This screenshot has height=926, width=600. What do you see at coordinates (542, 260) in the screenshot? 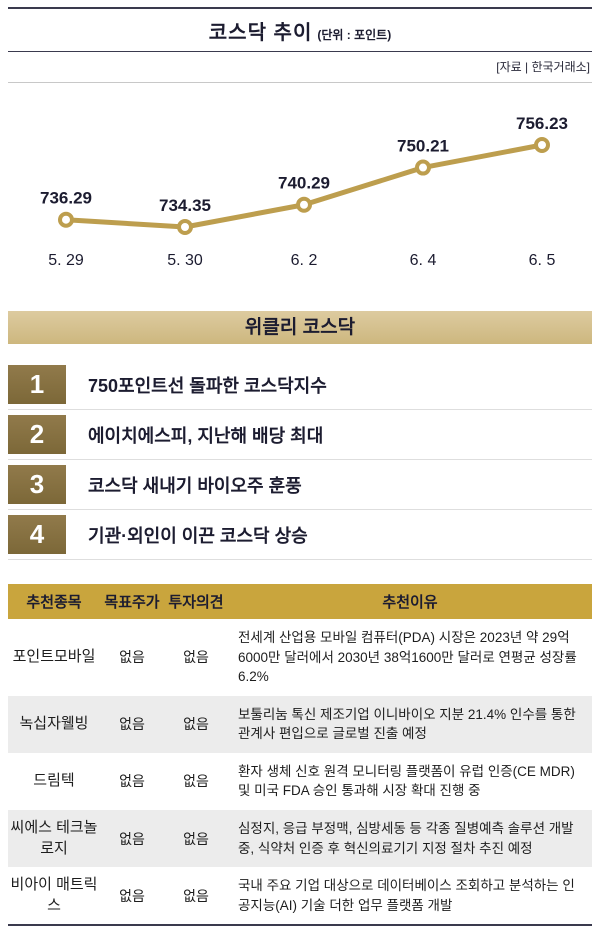
I see `x-axis-tick-label: 6. 5` at bounding box center [542, 260].